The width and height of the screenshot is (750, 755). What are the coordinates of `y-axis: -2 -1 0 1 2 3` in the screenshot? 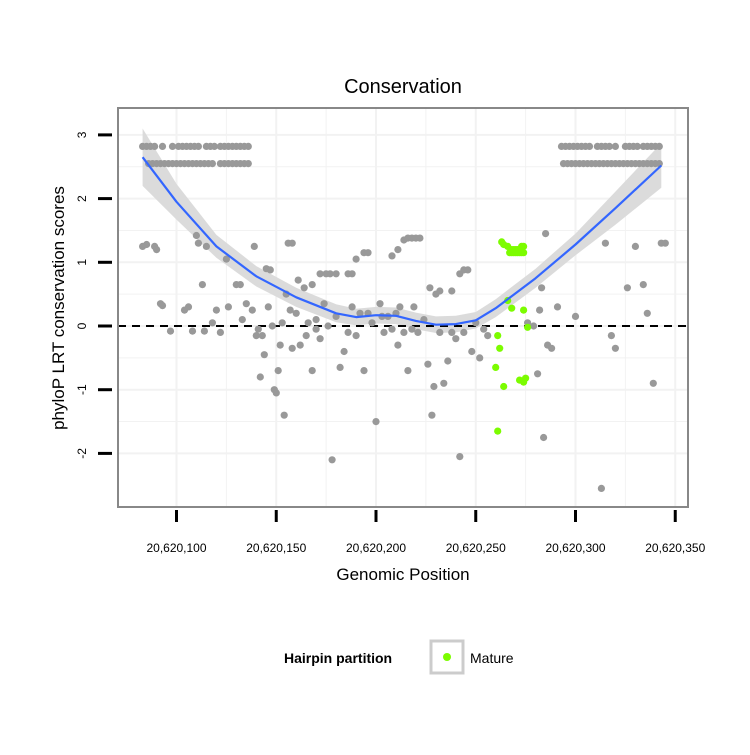 It's located at (93, 295).